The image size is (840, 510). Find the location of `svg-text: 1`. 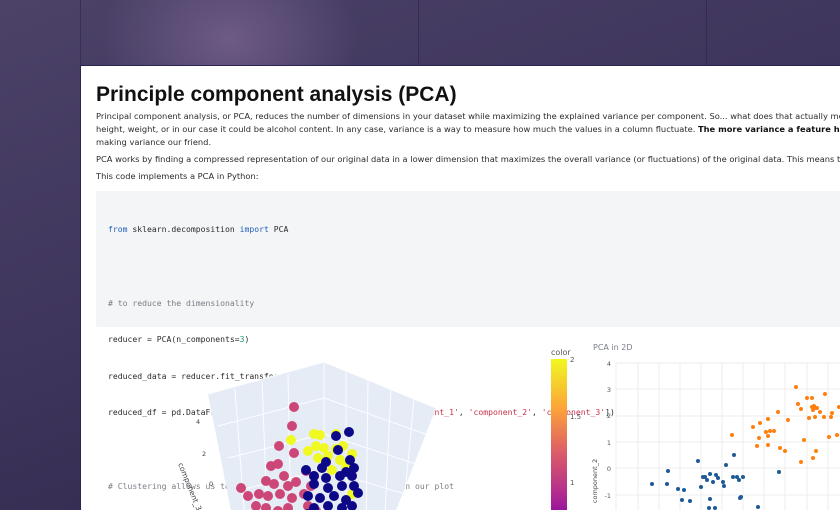

svg-text: 1 is located at coordinates (609, 443).